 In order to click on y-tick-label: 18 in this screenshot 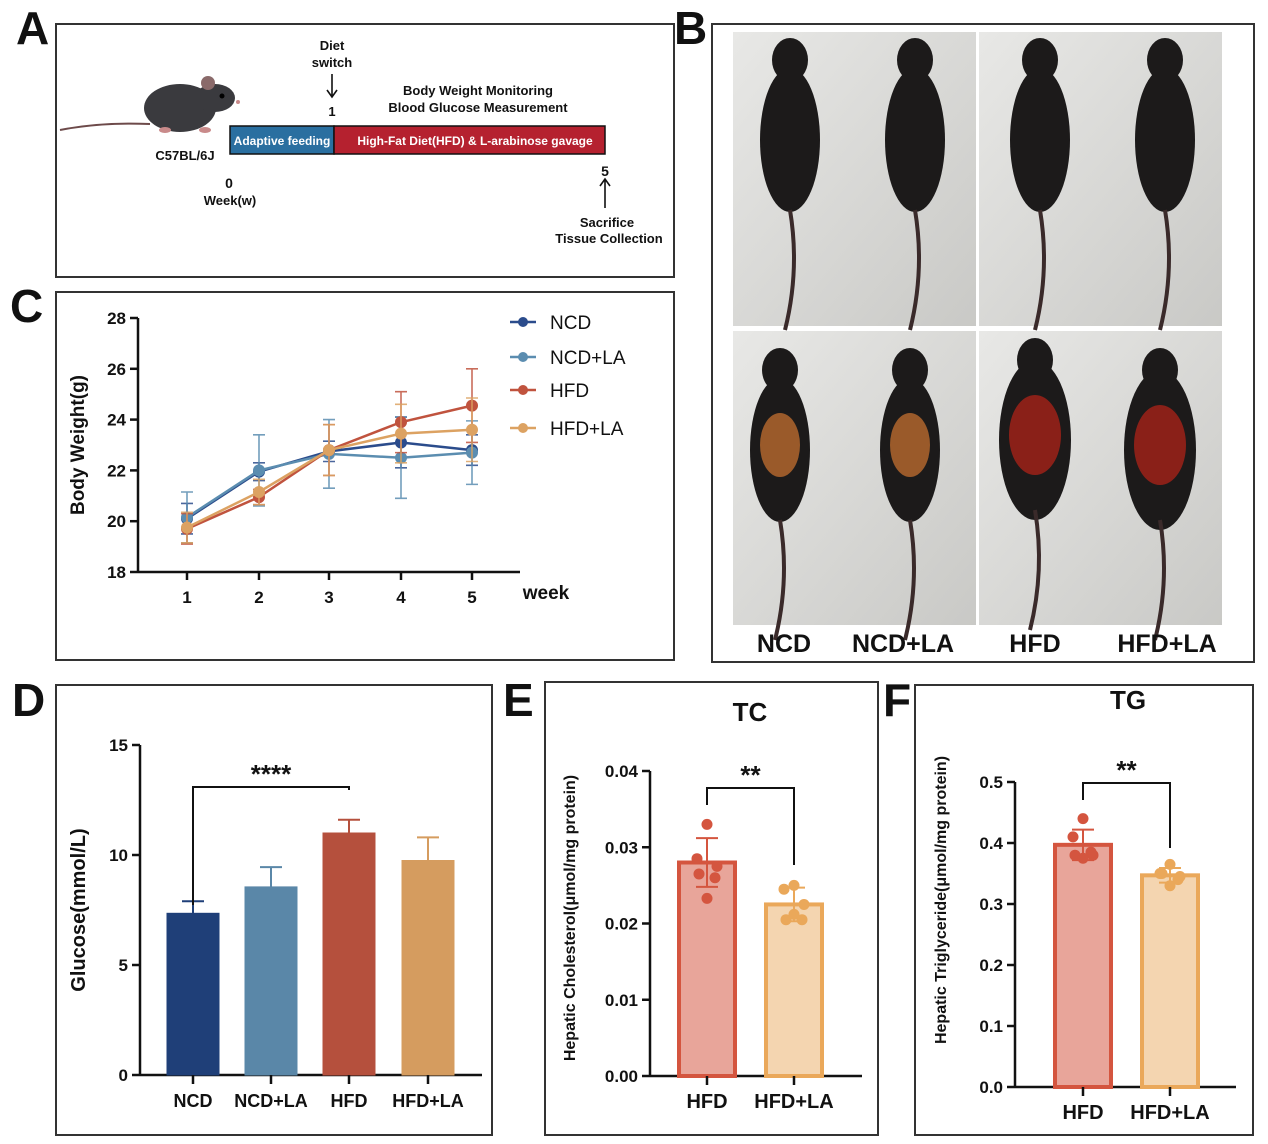, I will do `click(116, 572)`.